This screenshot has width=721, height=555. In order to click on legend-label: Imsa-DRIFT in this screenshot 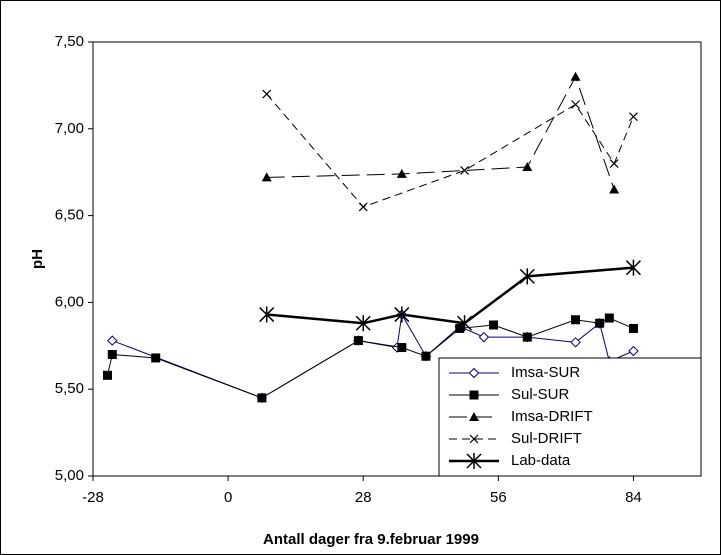, I will do `click(552, 416)`.